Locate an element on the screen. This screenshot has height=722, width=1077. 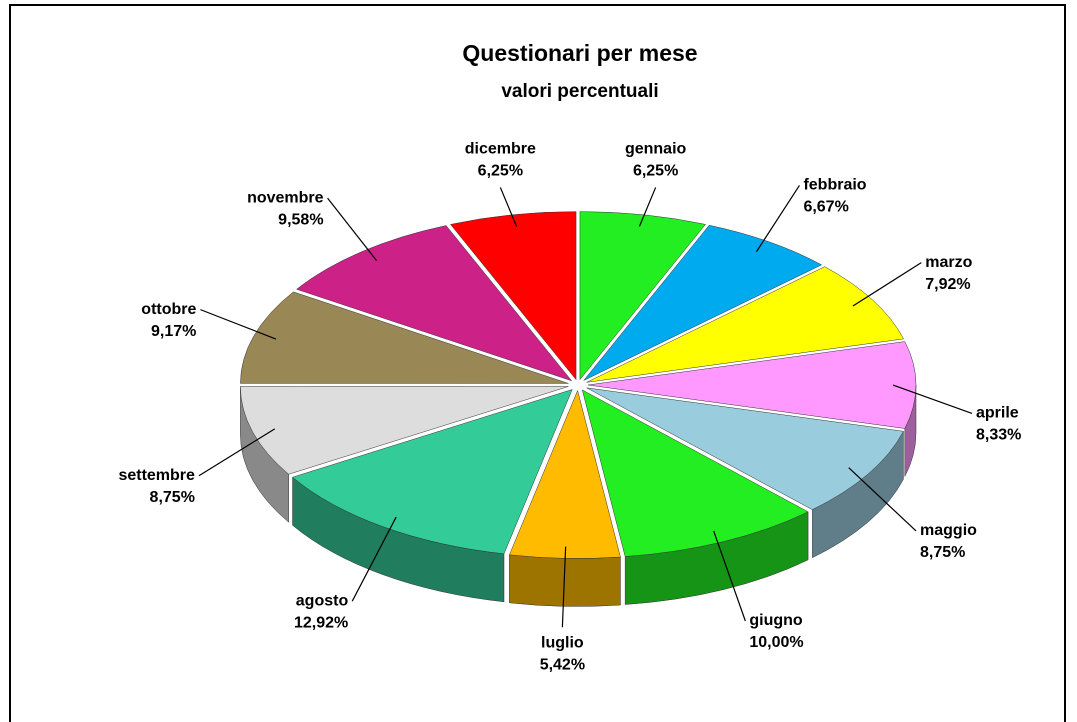
slice-label: agosto is located at coordinates (322, 600).